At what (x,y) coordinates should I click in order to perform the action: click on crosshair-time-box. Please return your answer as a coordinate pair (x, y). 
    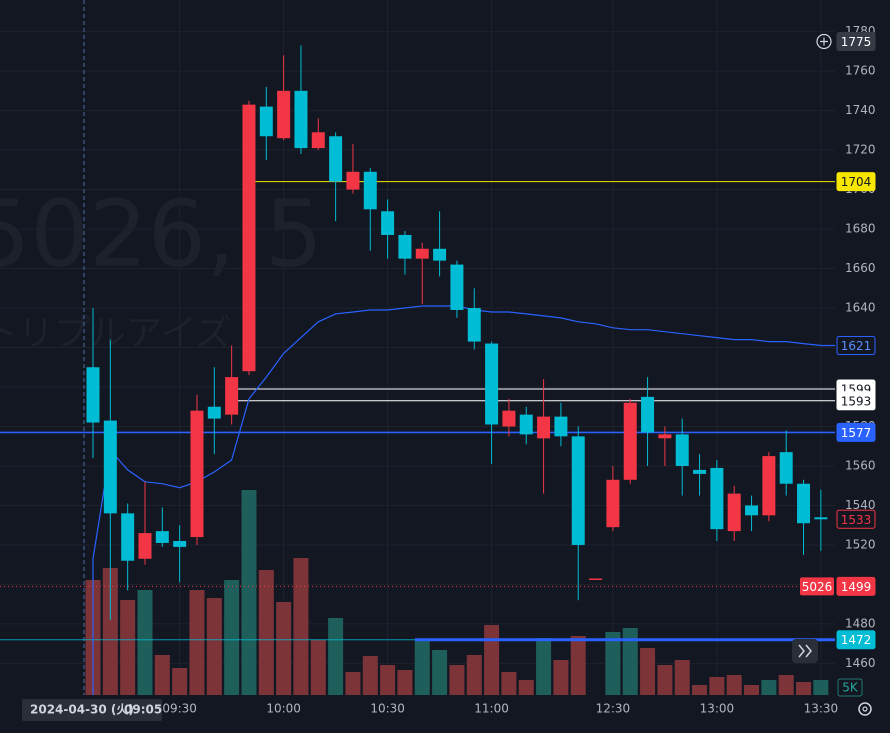
    Looking at the image, I should click on (92, 710).